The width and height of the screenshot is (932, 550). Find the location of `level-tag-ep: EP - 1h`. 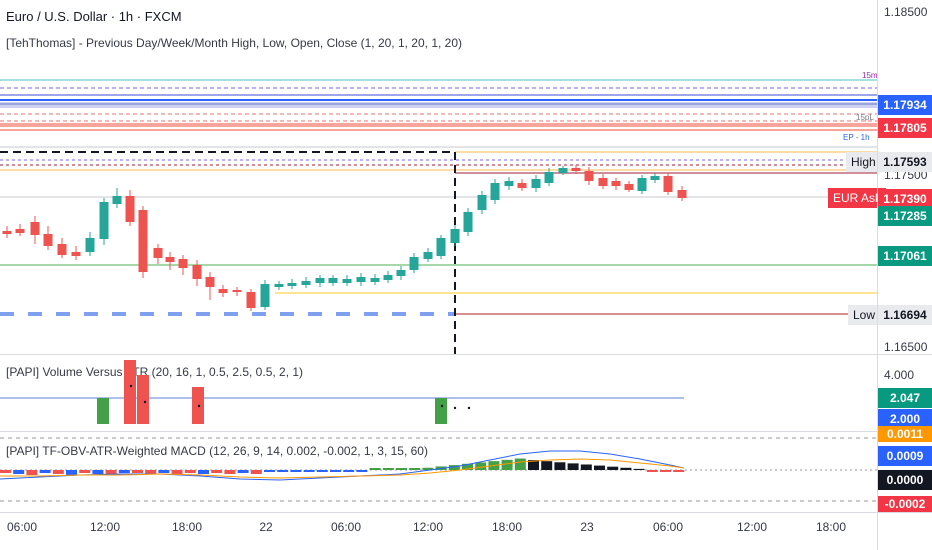

level-tag-ep: EP - 1h is located at coordinates (856, 137).